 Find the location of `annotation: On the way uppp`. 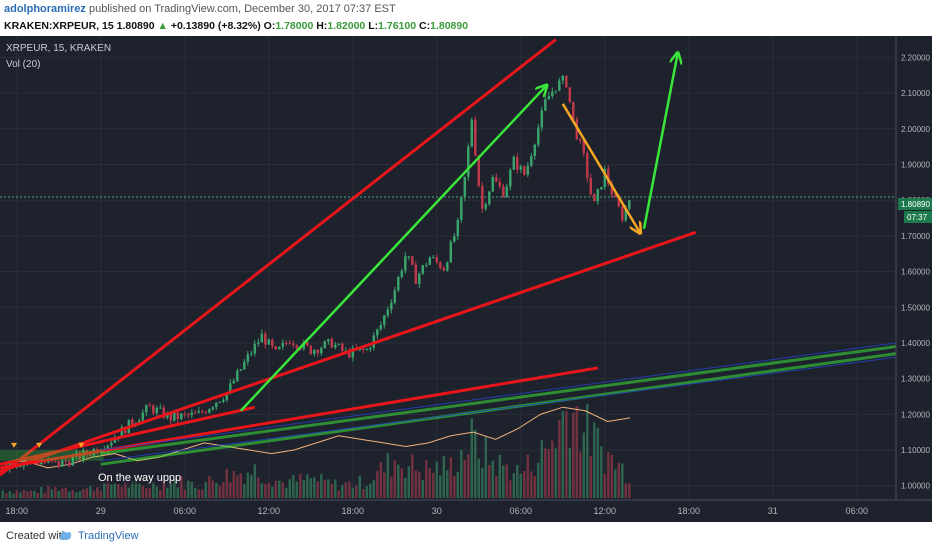

annotation: On the way uppp is located at coordinates (137, 477).